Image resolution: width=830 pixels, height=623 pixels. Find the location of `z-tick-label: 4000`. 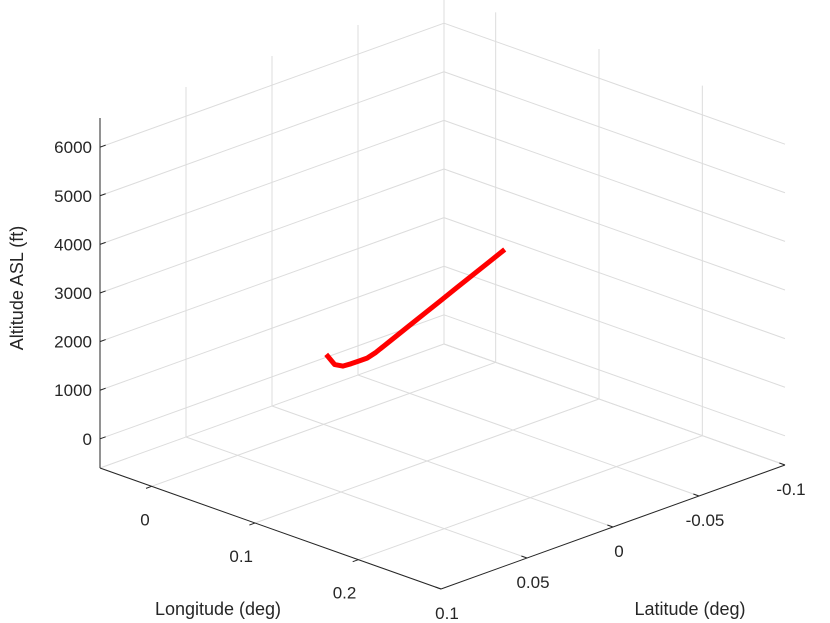

z-tick-label: 4000 is located at coordinates (73, 244).